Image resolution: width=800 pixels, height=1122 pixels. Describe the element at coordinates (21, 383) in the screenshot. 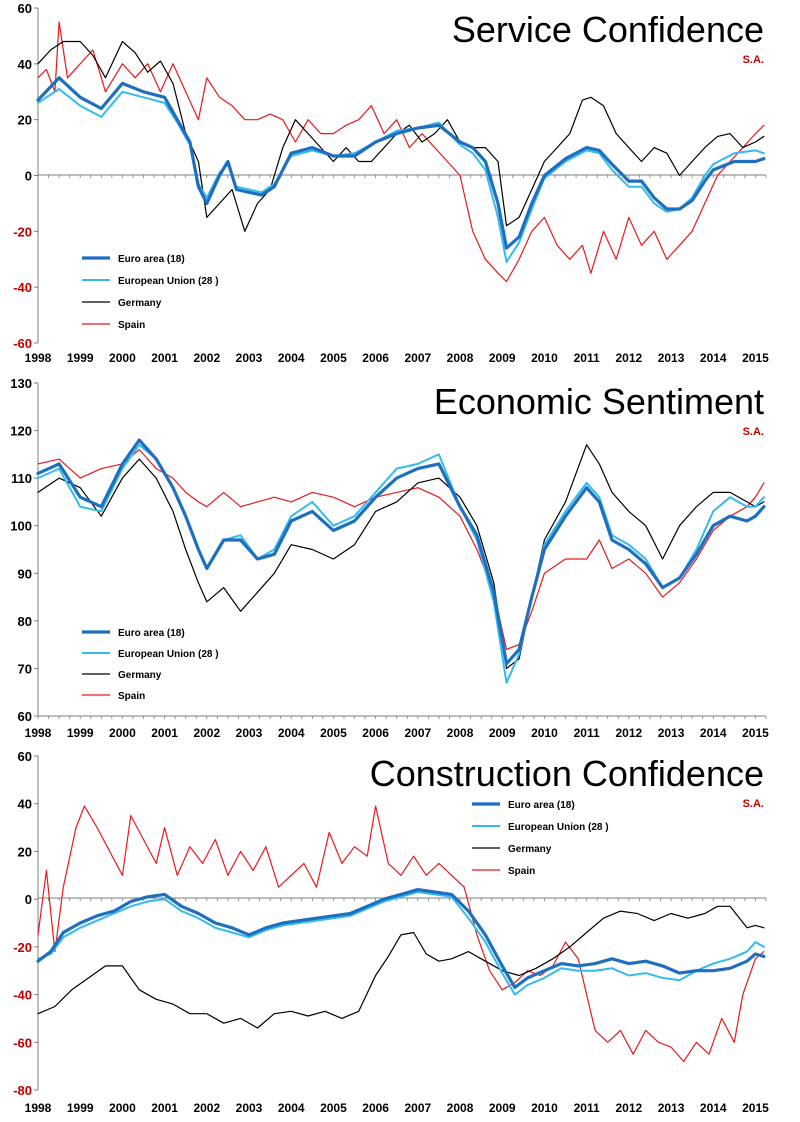

I see `y-tick-label: 130` at that location.